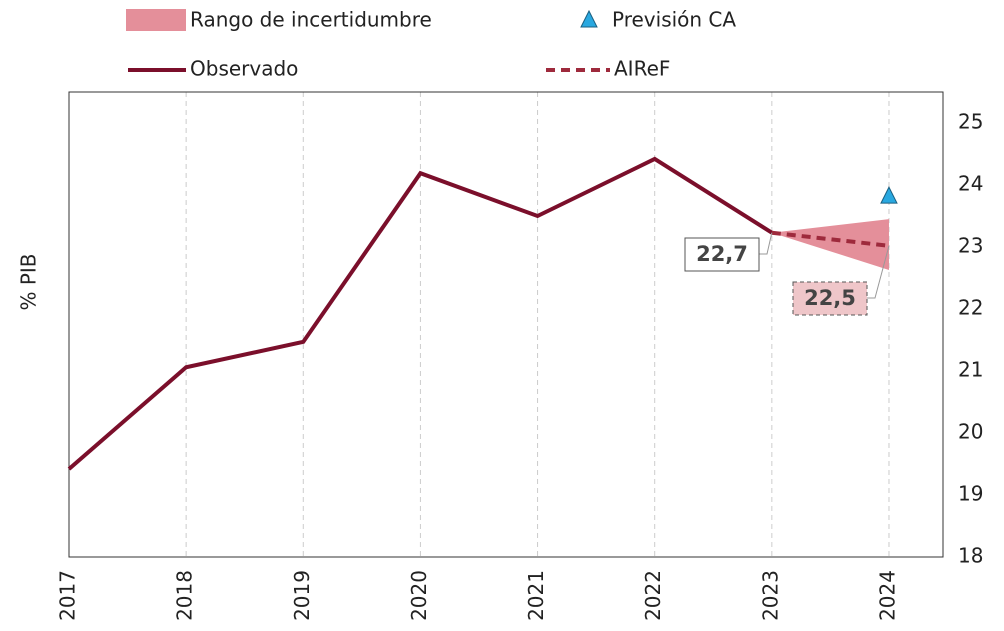 This screenshot has height=631, width=1004. Describe the element at coordinates (970, 556) in the screenshot. I see `y-tick-label: 18` at that location.